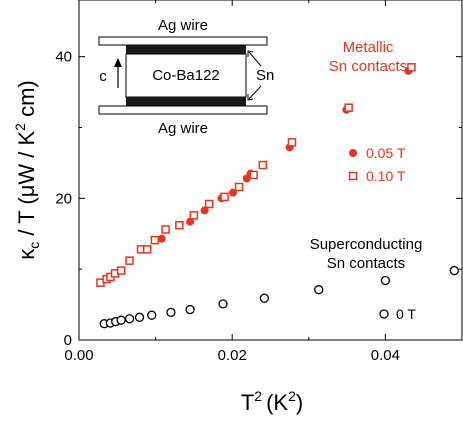 Image resolution: width=463 pixels, height=422 pixels. Describe the element at coordinates (366, 263) in the screenshot. I see `superconducting-annotation-line2: Sn contacts` at that location.